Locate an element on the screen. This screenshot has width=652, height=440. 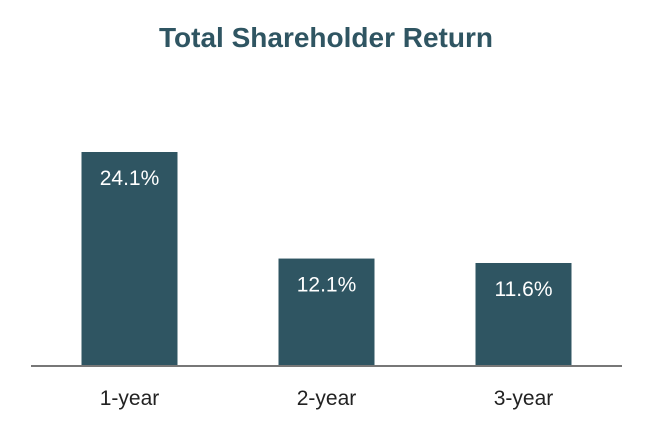
bar-3-year is located at coordinates (523, 314).